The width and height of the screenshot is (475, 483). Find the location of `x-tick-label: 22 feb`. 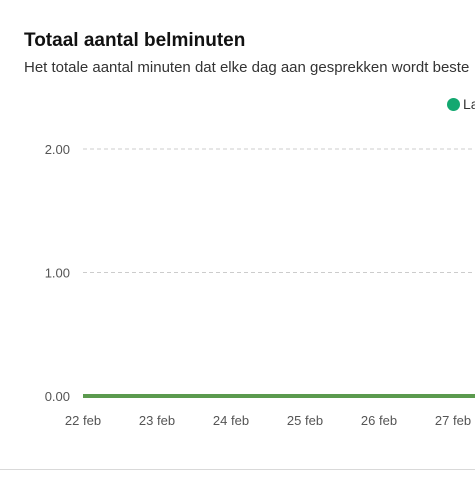

x-tick-label: 22 feb is located at coordinates (83, 420).